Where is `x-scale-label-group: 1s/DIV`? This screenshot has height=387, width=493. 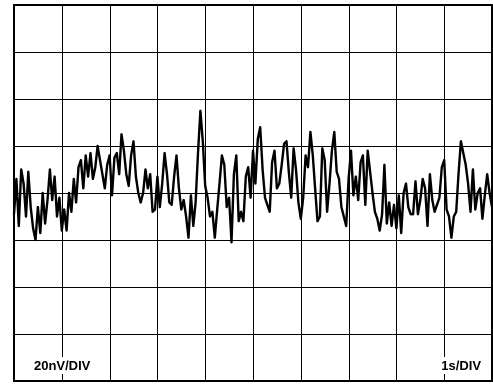 x-scale-label-group: 1s/DIV is located at coordinates (461, 365).